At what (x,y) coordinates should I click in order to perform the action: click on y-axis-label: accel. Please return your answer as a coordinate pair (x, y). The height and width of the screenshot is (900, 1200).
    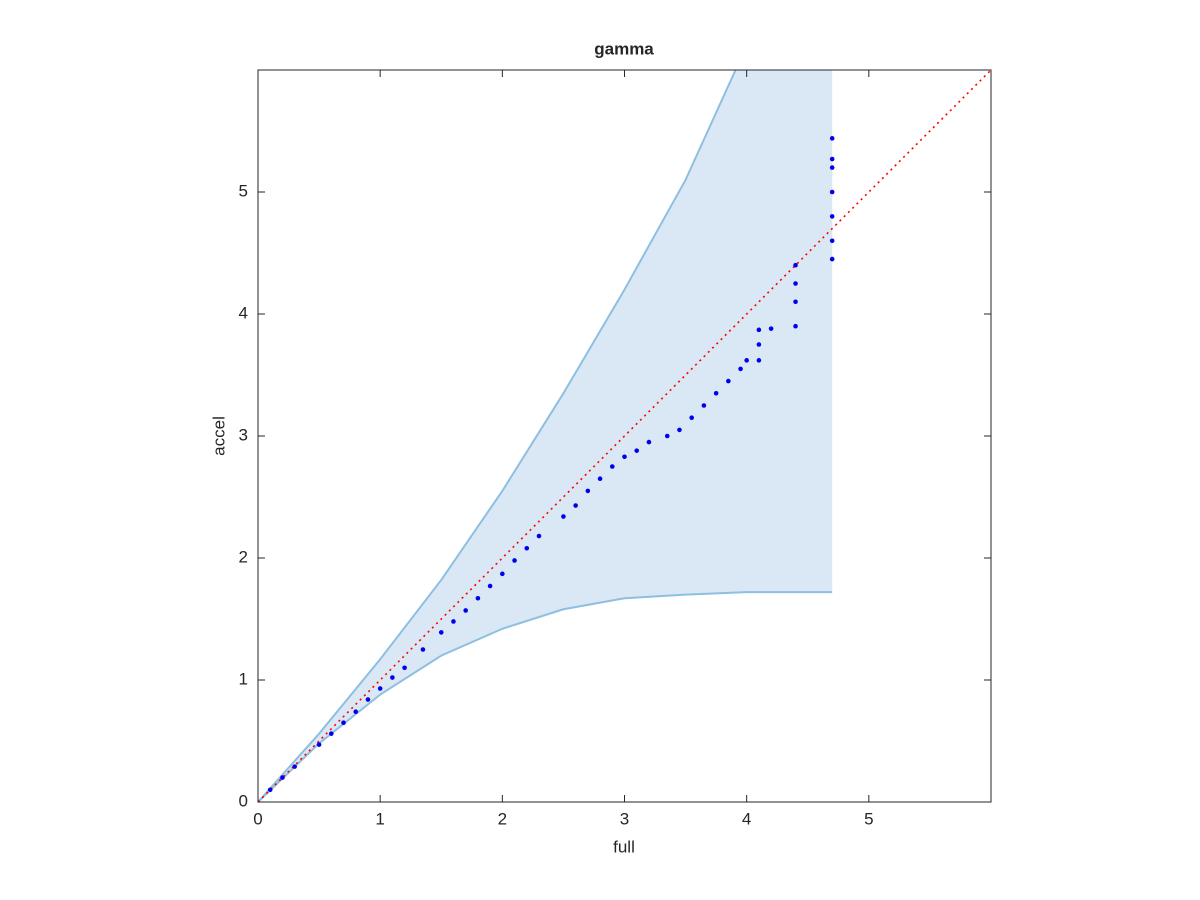
    Looking at the image, I should click on (218, 436).